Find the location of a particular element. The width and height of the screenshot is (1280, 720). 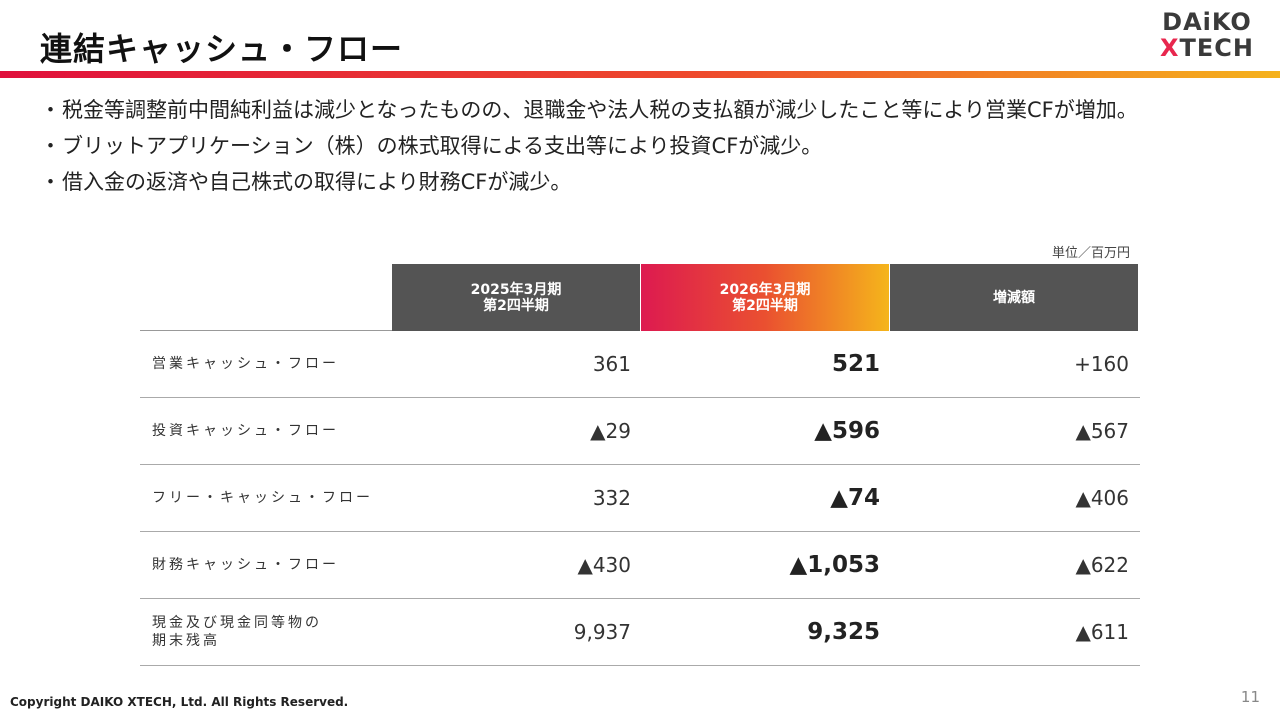

row-label-text: 現金及び現金同等物の is located at coordinates (237, 623).